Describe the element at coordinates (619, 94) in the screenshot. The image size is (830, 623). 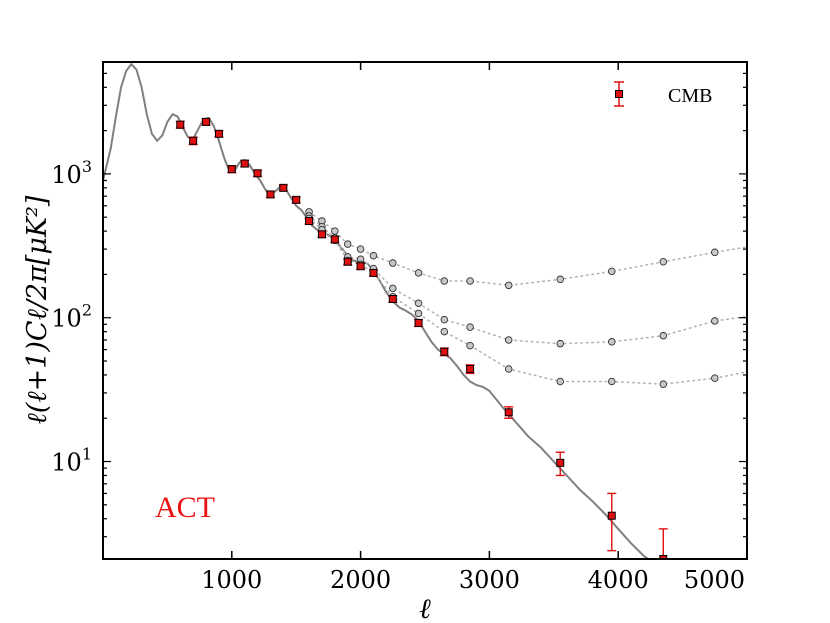
I see `legend-marker` at that location.